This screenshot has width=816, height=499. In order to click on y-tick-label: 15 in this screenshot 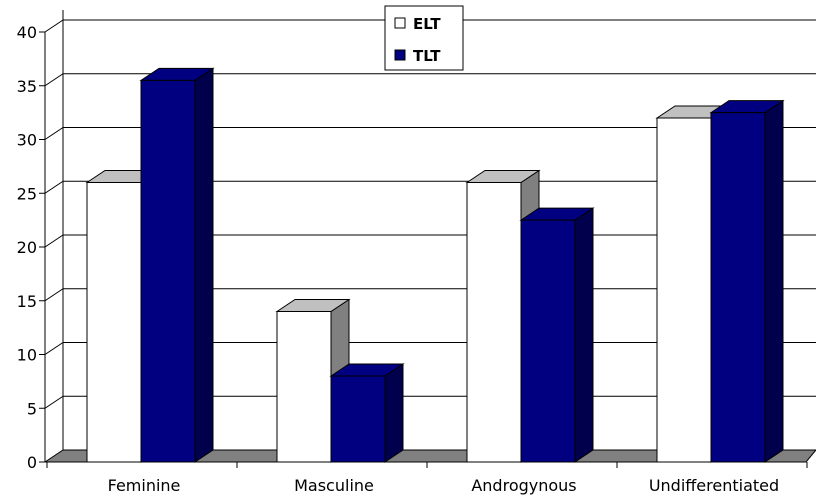, I will do `click(27, 301)`.